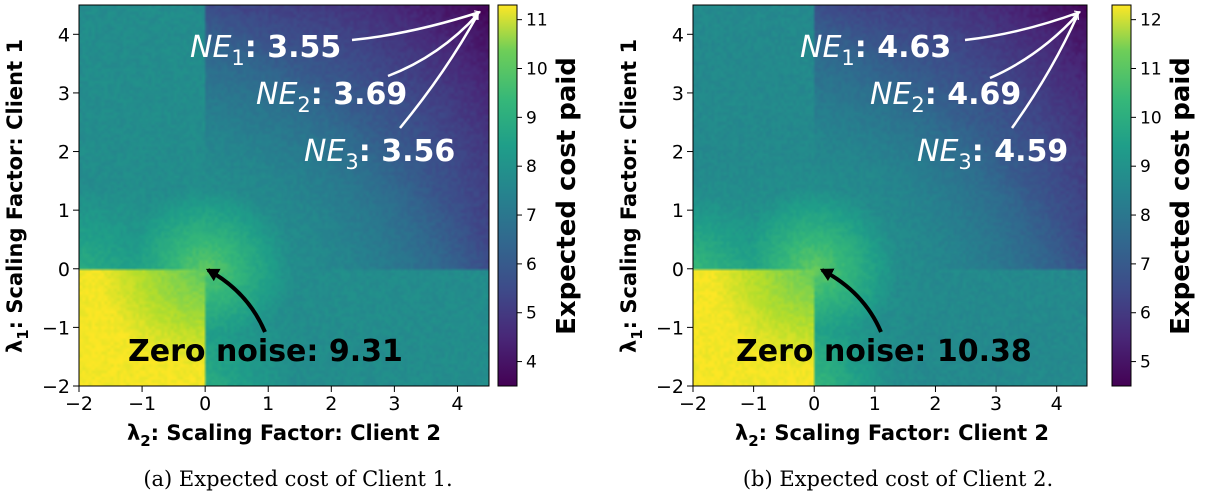  What do you see at coordinates (1146, 192) in the screenshot?
I see `colorbar-ticks-b: 5 6 7 8 9 10 11 12` at bounding box center [1146, 192].